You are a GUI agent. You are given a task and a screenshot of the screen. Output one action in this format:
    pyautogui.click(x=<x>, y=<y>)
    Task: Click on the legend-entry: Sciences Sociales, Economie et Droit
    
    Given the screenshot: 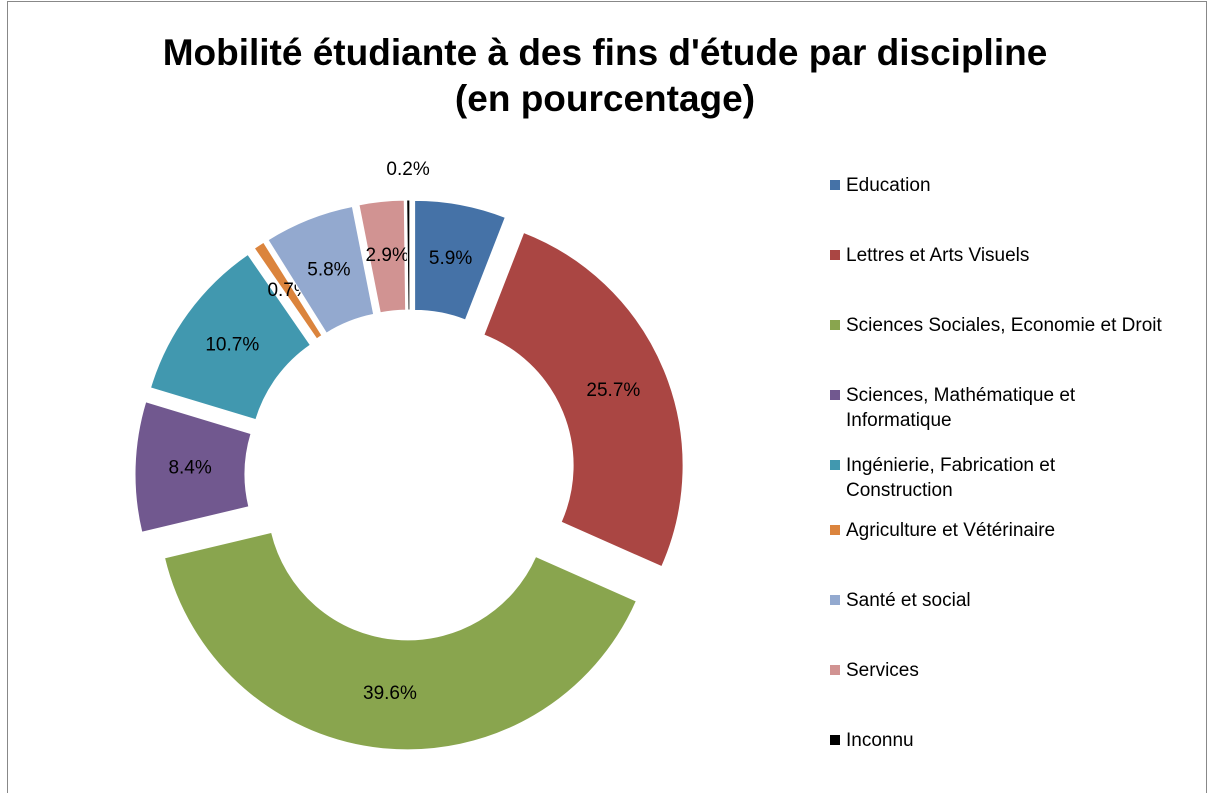 What is the action you would take?
    pyautogui.click(x=1000, y=325)
    